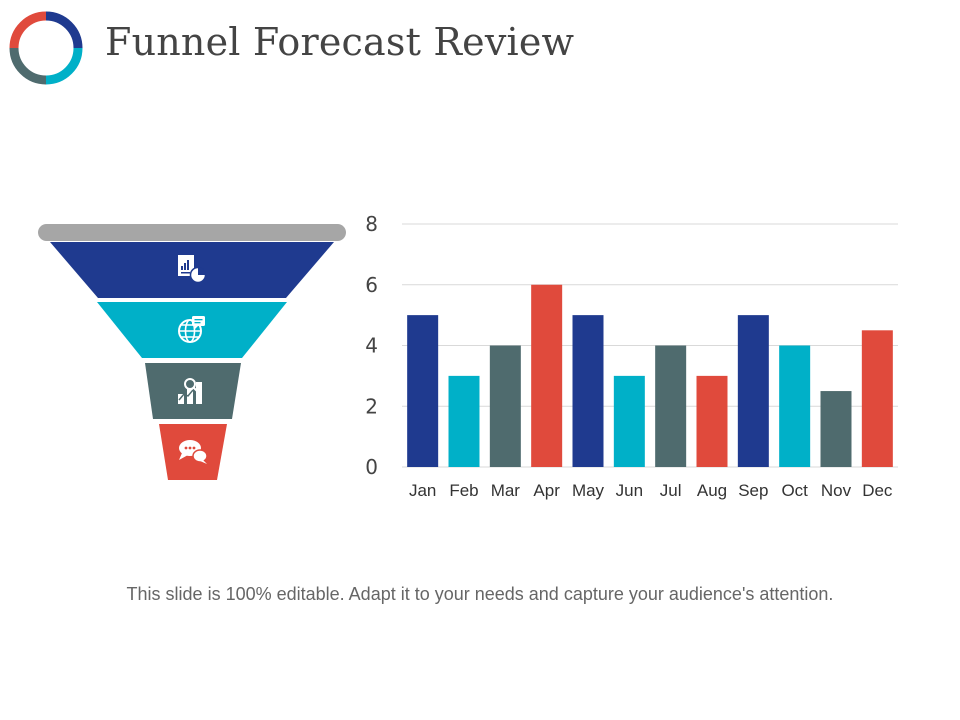  I want to click on bar-aug, so click(712, 421).